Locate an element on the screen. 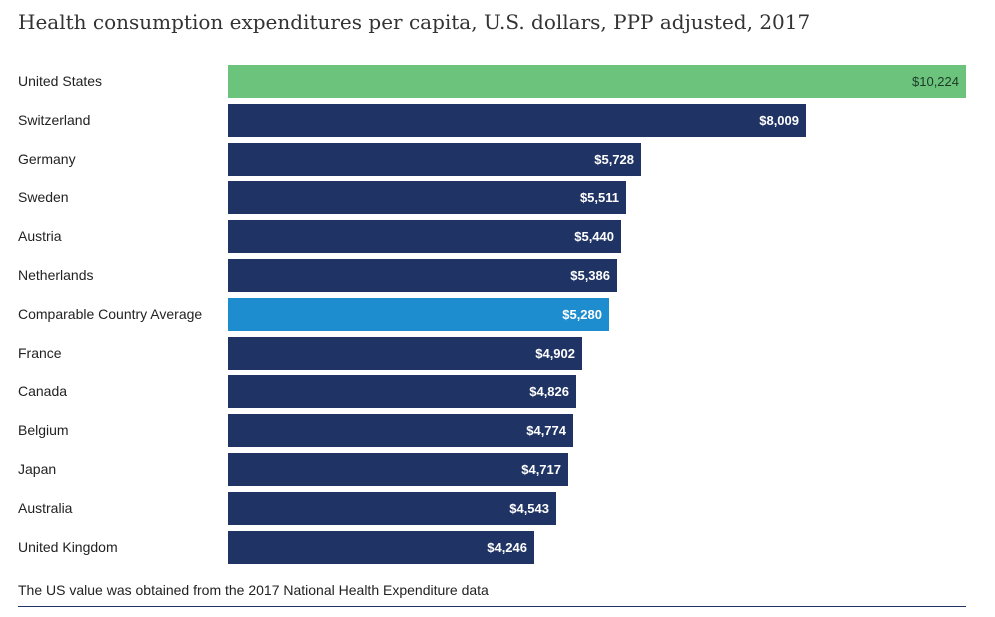  bar-comparable-country-average: $5,280 is located at coordinates (418, 314).